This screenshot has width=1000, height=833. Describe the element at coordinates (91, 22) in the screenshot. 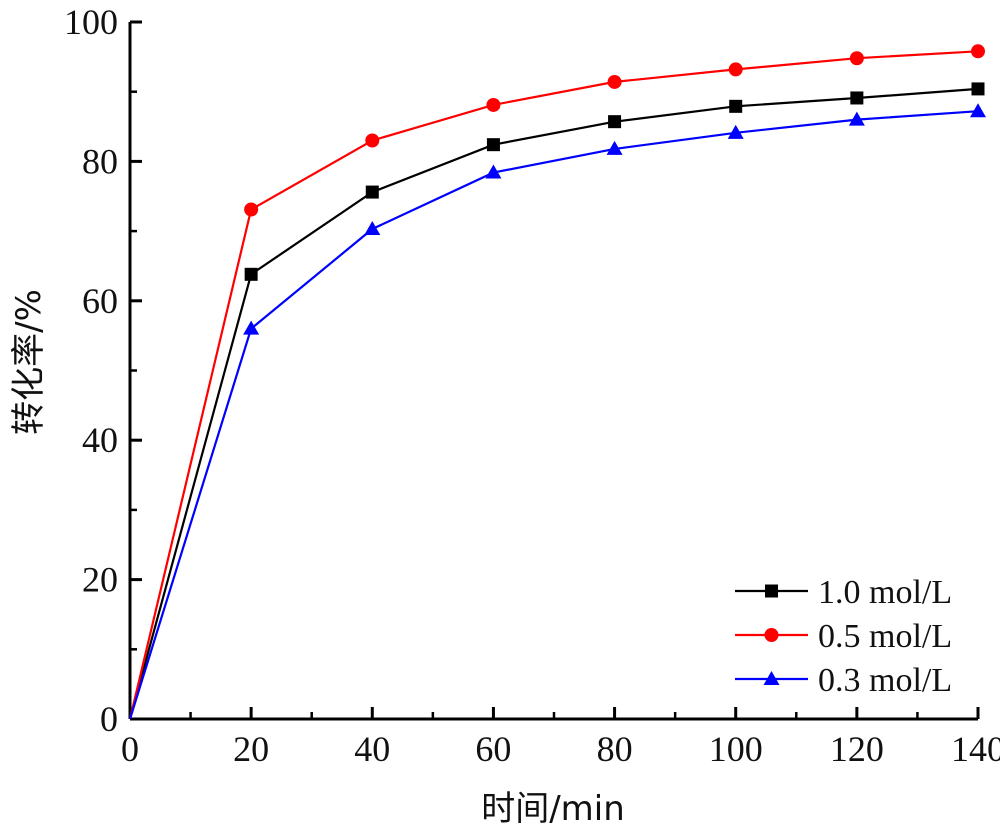

I see `y-tick-label: 100` at that location.